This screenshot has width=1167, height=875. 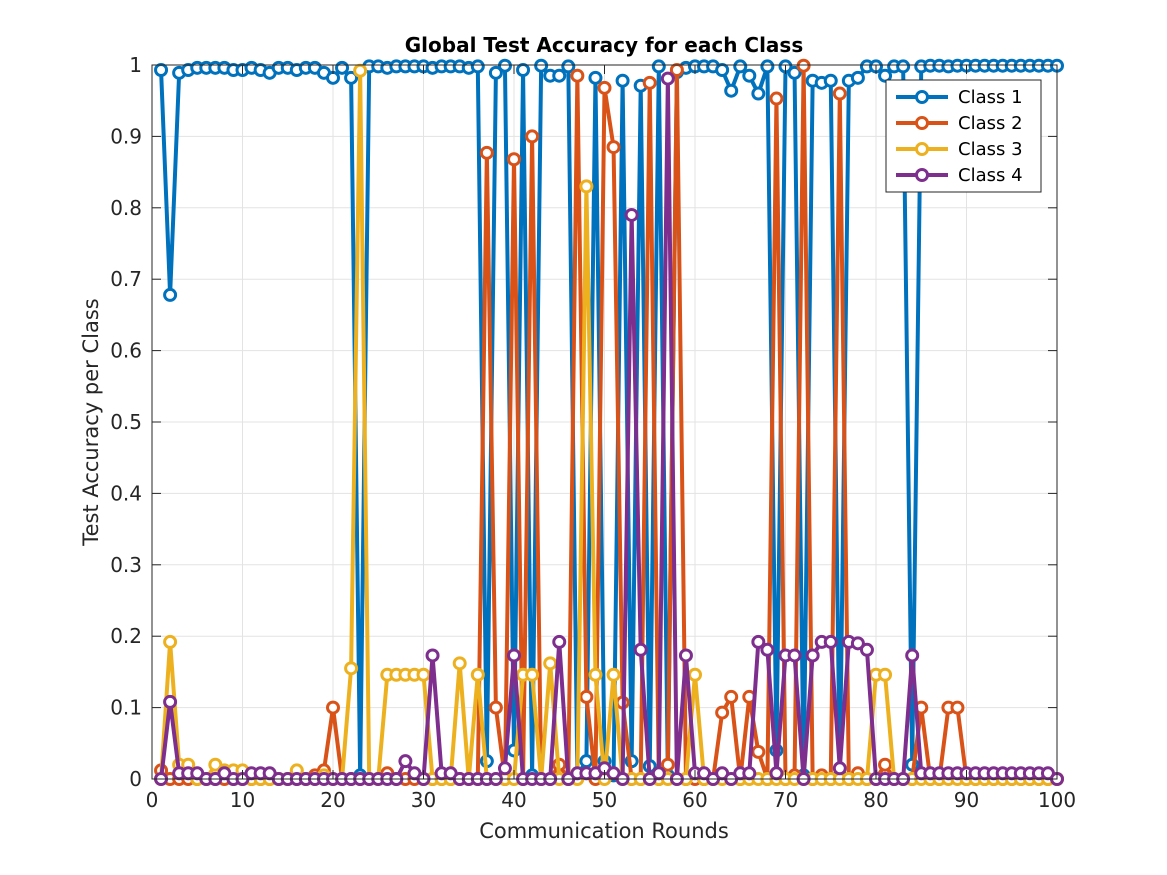 What do you see at coordinates (126, 208) in the screenshot?
I see `y-tick-label: 0.8` at bounding box center [126, 208].